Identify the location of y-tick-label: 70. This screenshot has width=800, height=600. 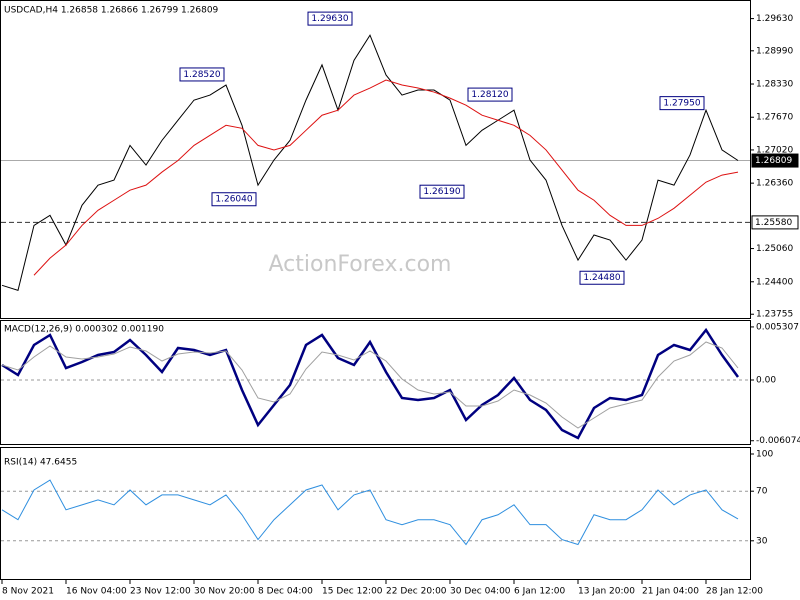
(762, 492).